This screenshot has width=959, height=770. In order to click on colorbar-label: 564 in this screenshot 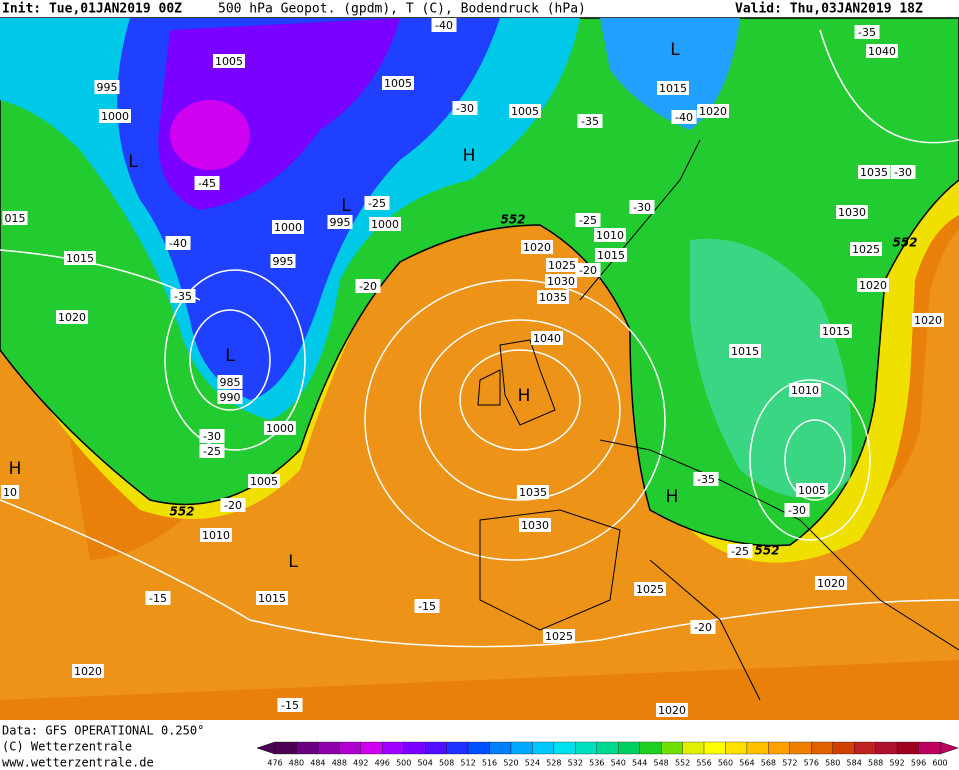, I will do `click(746, 763)`.